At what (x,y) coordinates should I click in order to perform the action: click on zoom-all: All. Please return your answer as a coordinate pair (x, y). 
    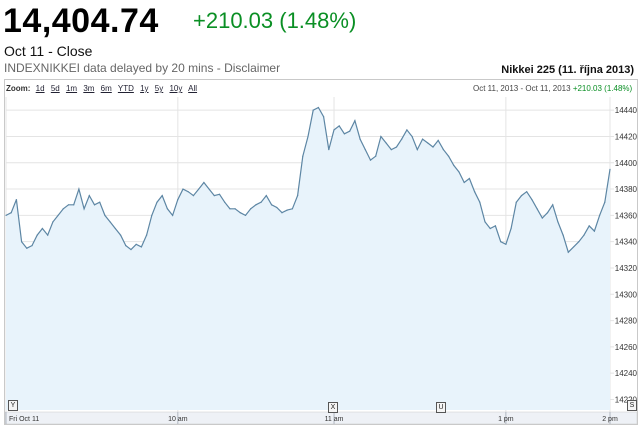
    Looking at the image, I should click on (193, 88).